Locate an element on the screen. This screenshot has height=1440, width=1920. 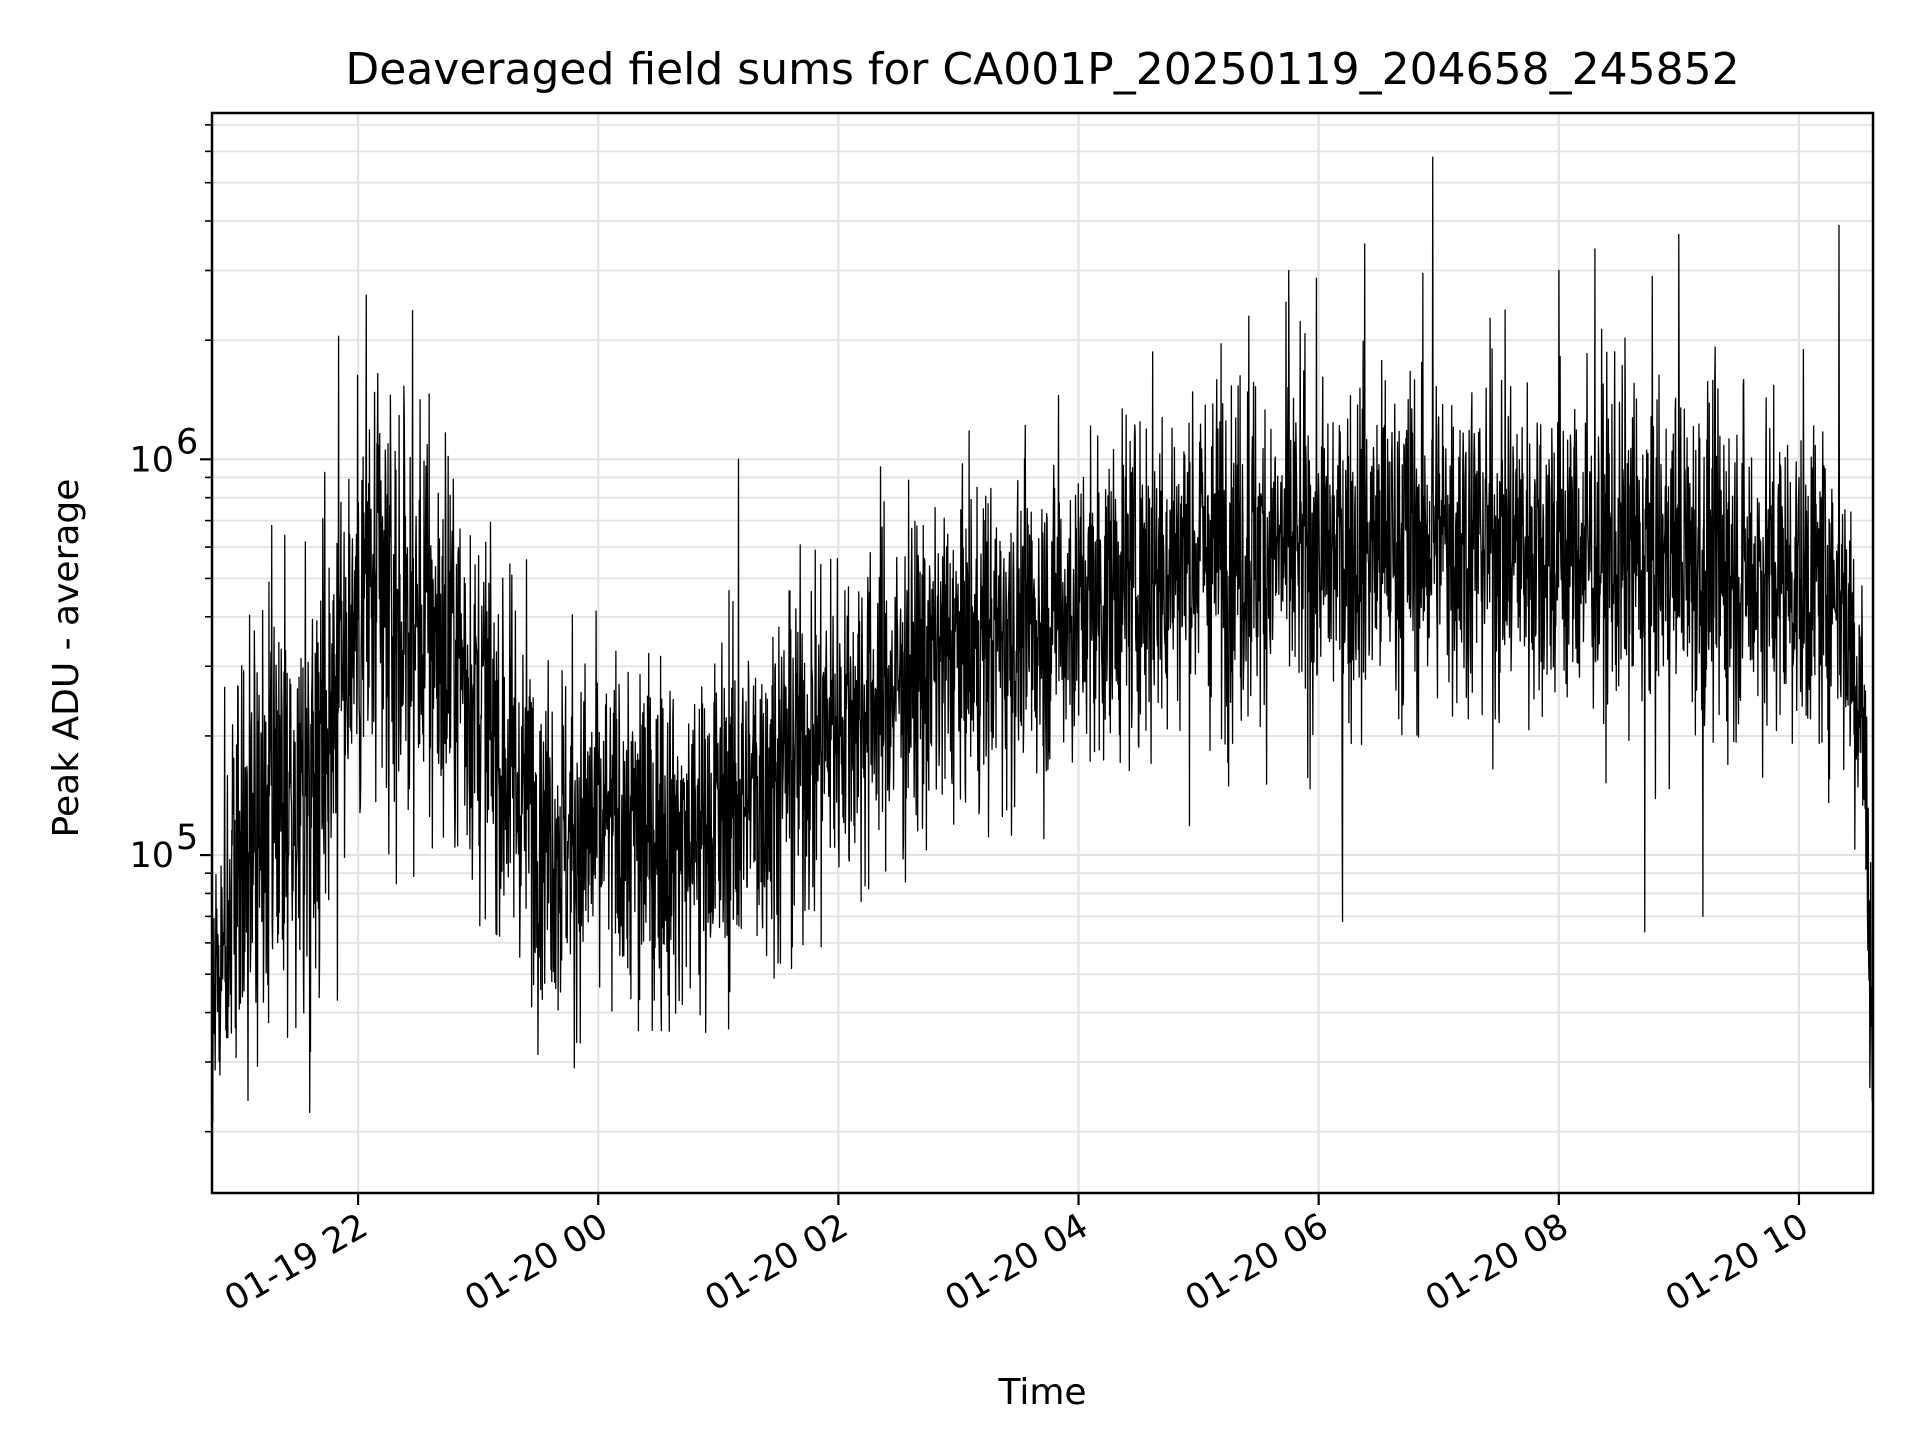
y-axis-title: Peak ADU - average is located at coordinates (66, 658).